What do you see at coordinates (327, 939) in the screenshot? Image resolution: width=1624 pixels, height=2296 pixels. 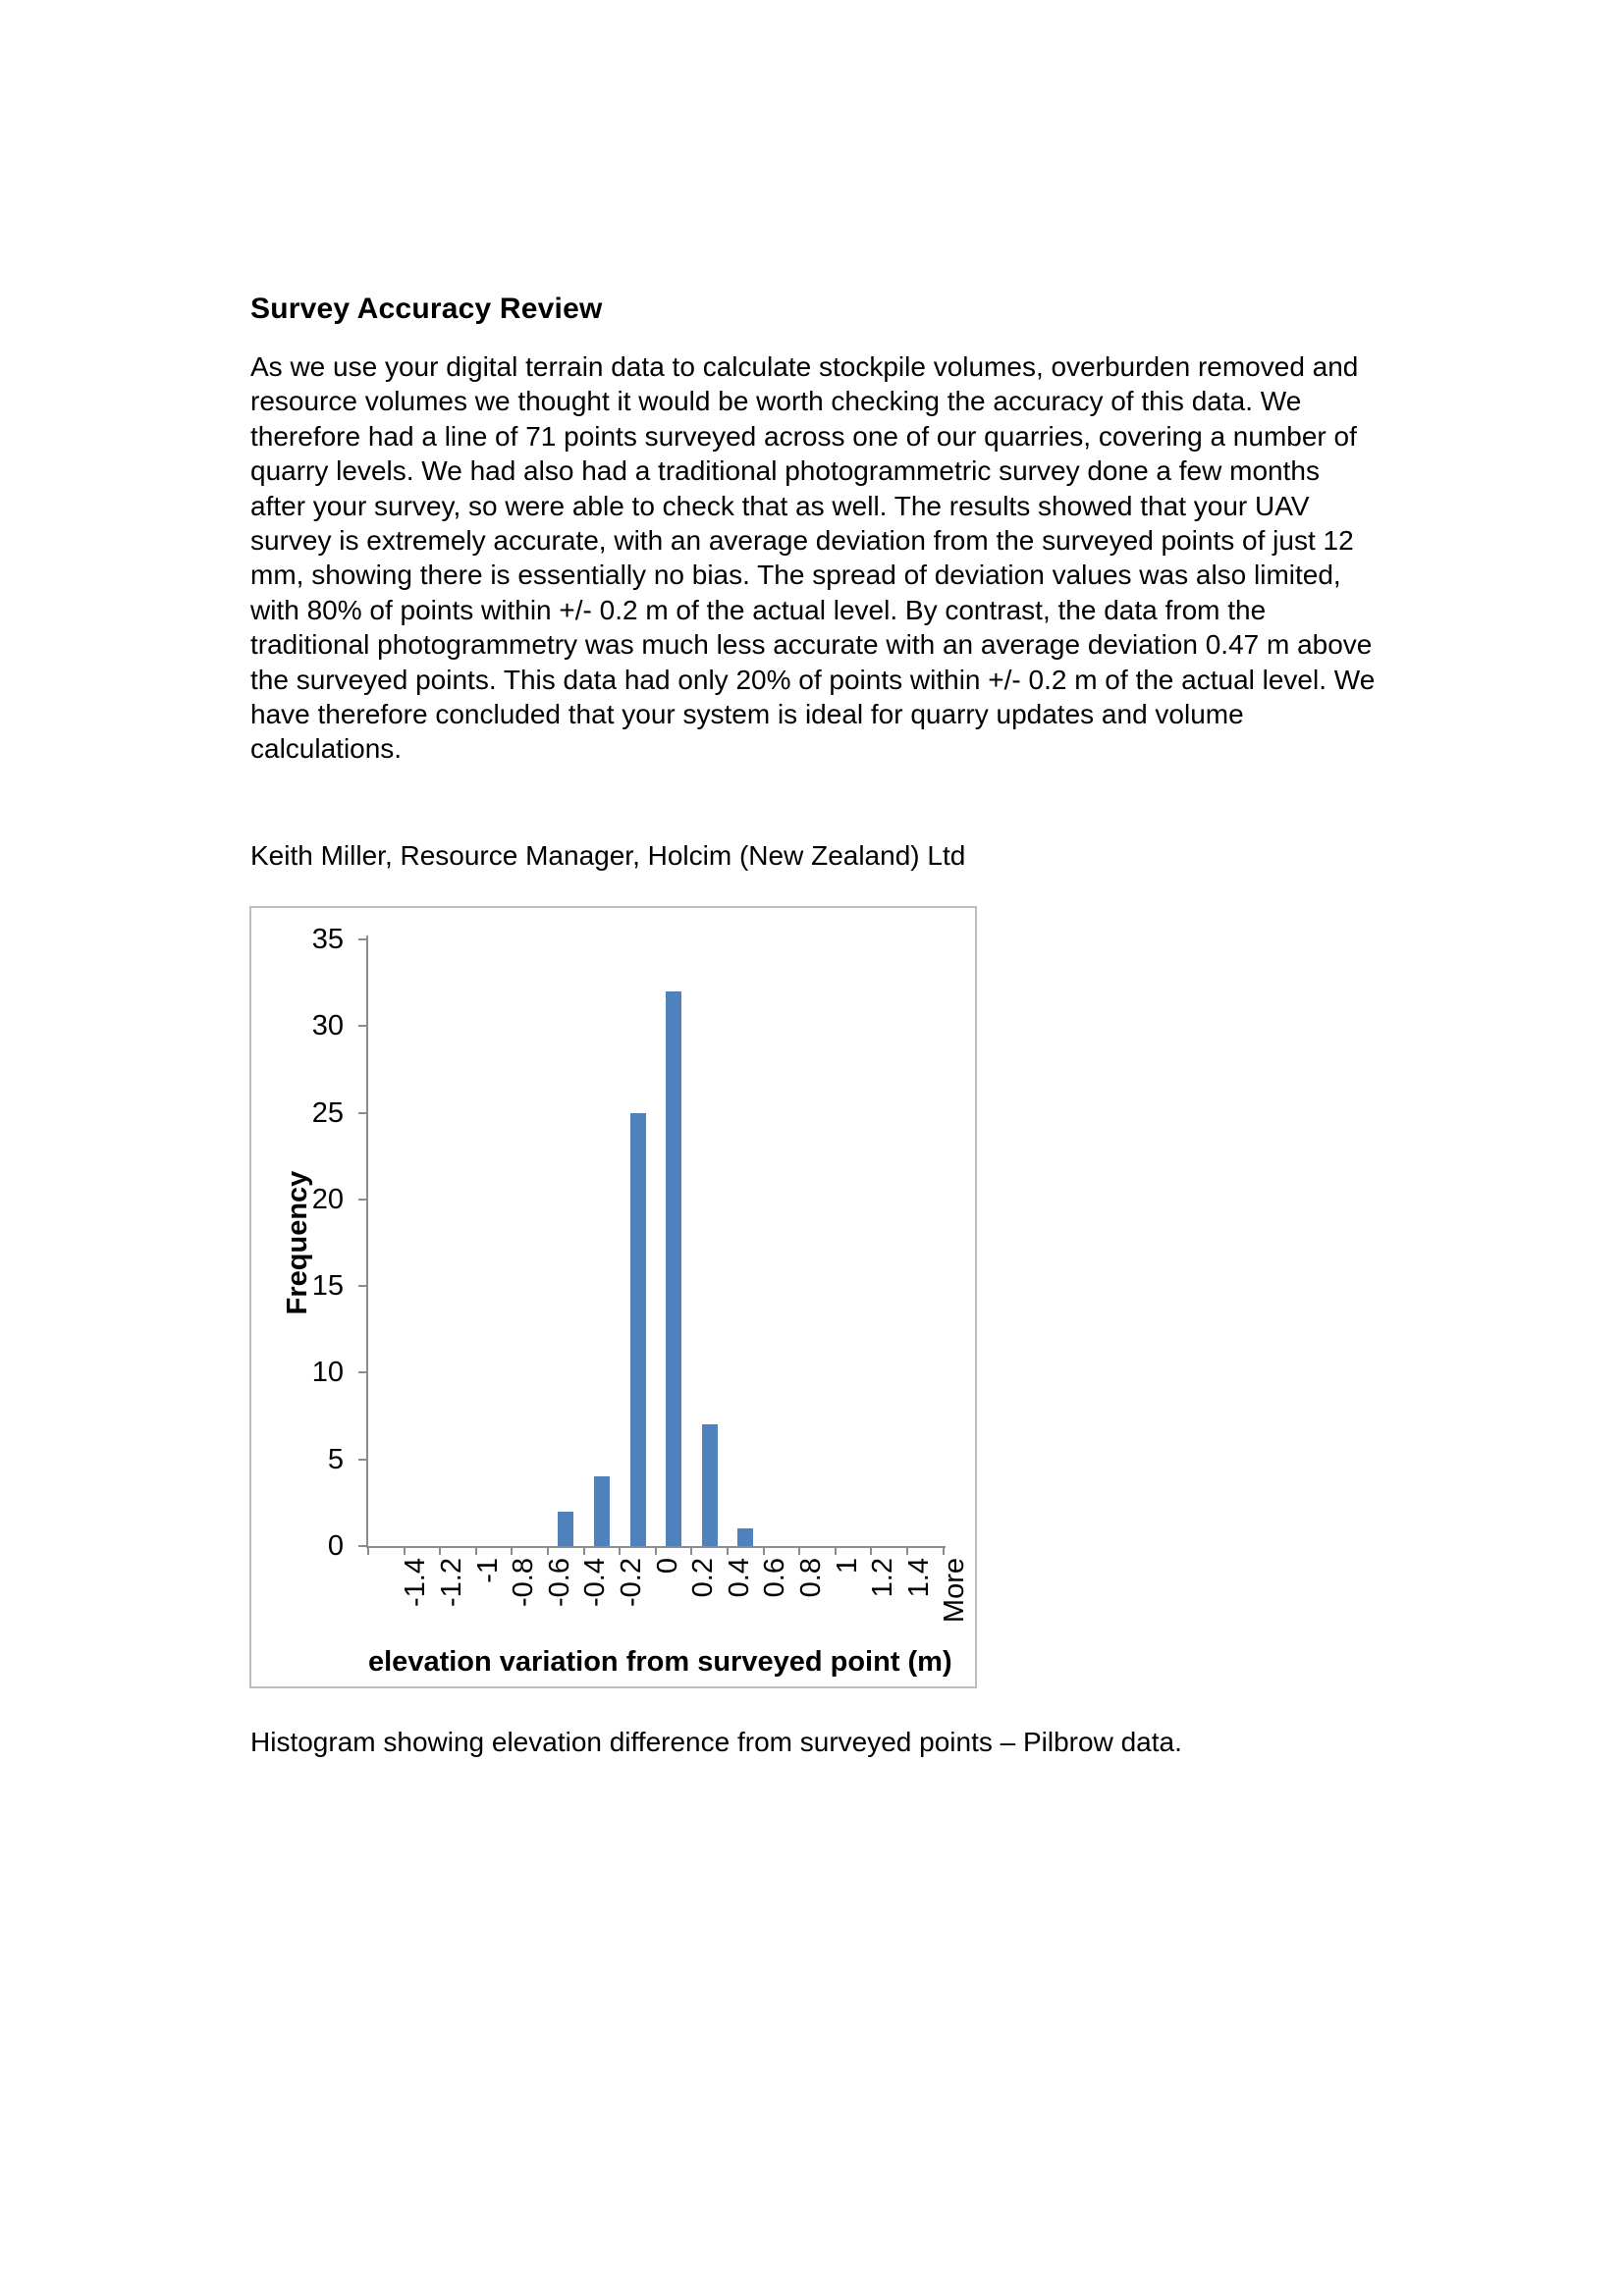 I see `y-tick-label: 35` at bounding box center [327, 939].